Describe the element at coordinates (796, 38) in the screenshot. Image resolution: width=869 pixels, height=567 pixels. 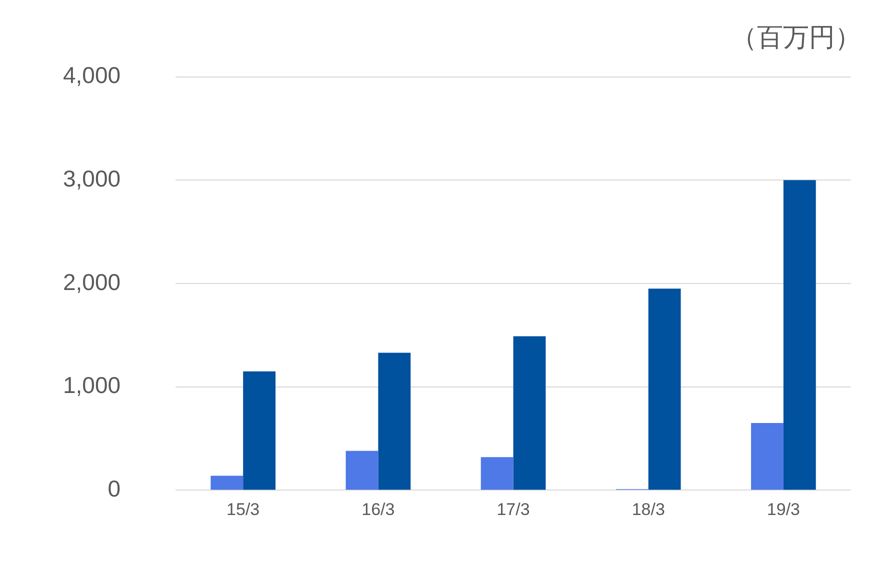
I see `y-axis-title: （百万円）` at that location.